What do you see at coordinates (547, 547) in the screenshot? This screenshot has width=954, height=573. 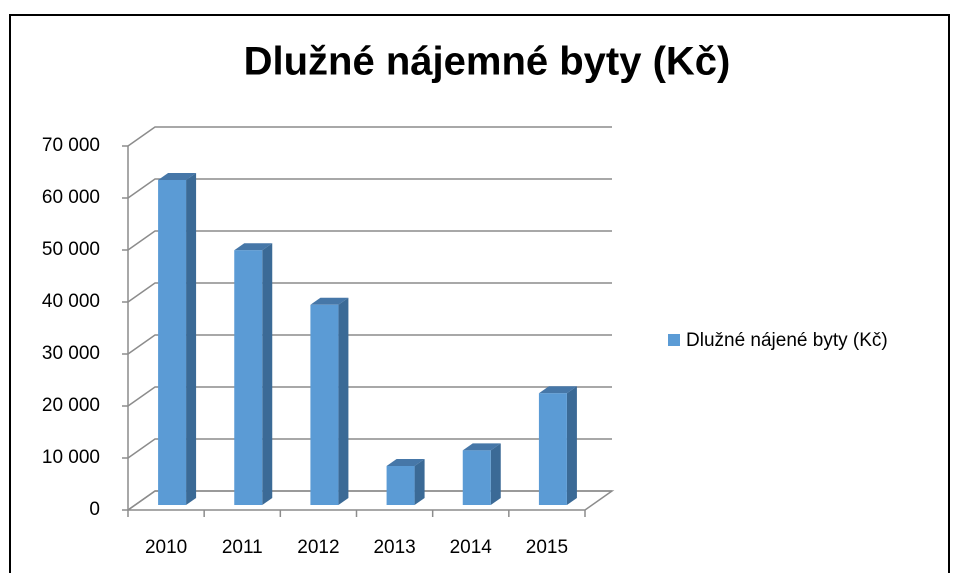 I see `x-tick-label: 2015` at bounding box center [547, 547].